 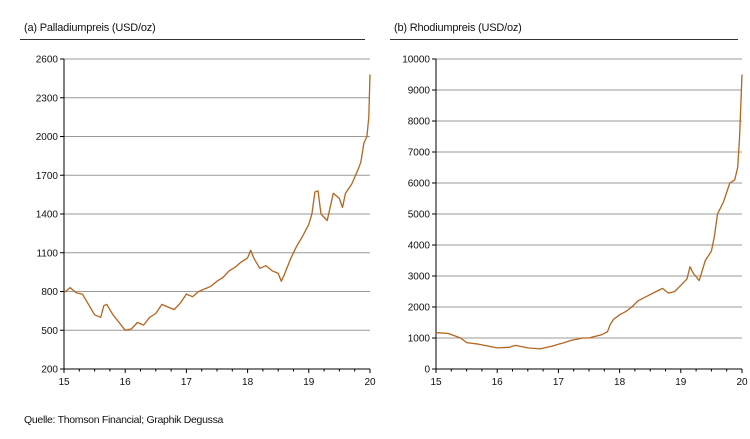 I want to click on y-tick-label: 1000, so click(x=419, y=339).